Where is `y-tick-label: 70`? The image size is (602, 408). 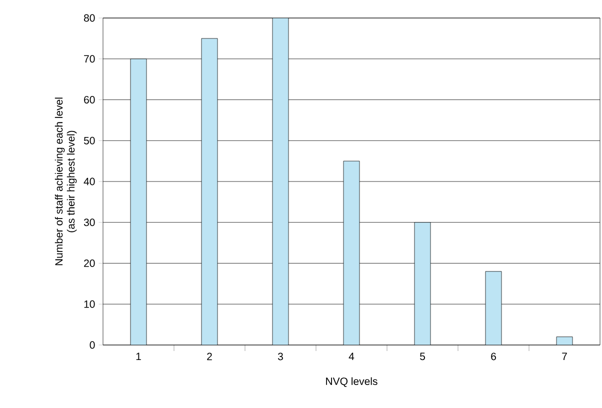 y-tick-label: 70 is located at coordinates (89, 59).